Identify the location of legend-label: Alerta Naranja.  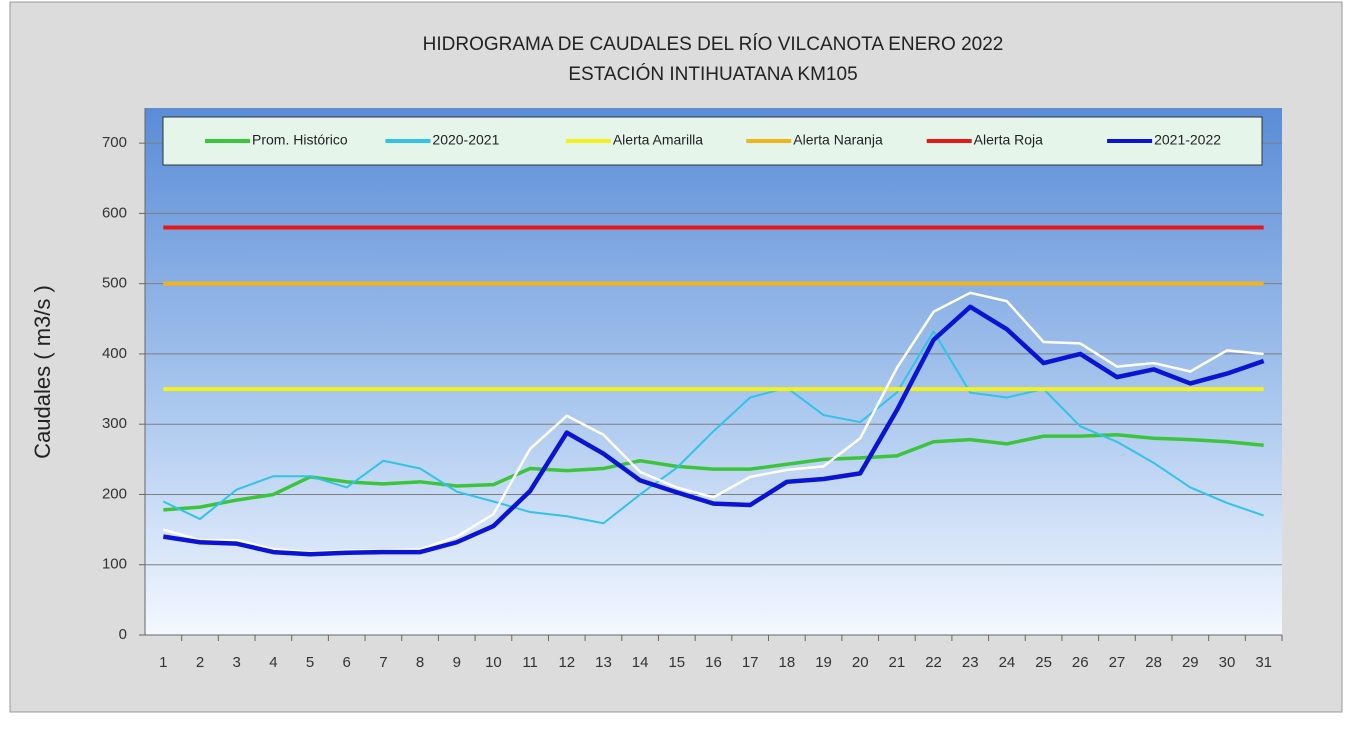
(838, 140).